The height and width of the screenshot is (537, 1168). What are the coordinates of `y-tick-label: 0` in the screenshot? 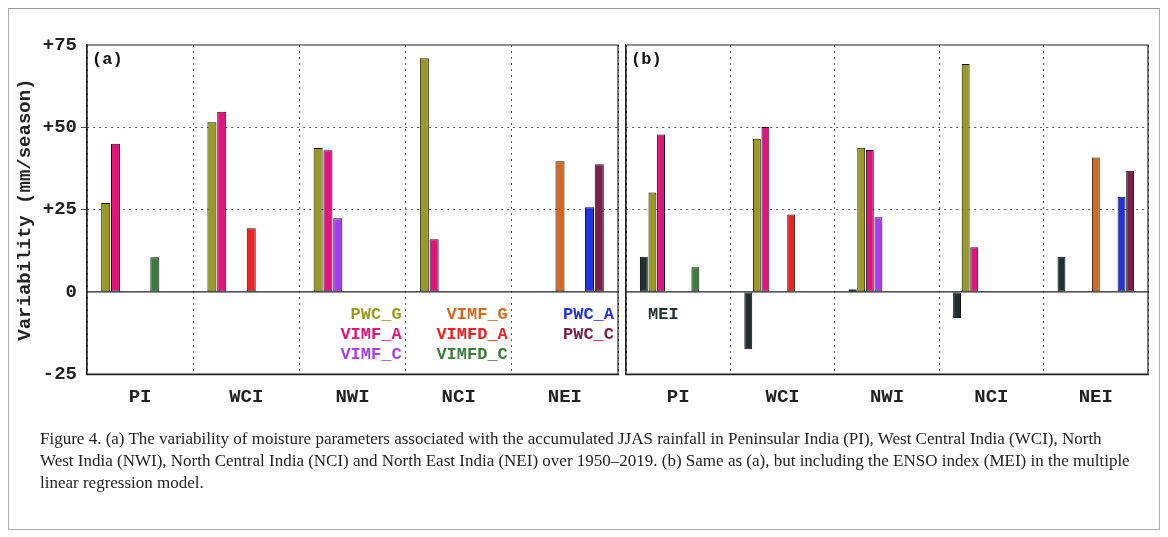 It's located at (71, 291).